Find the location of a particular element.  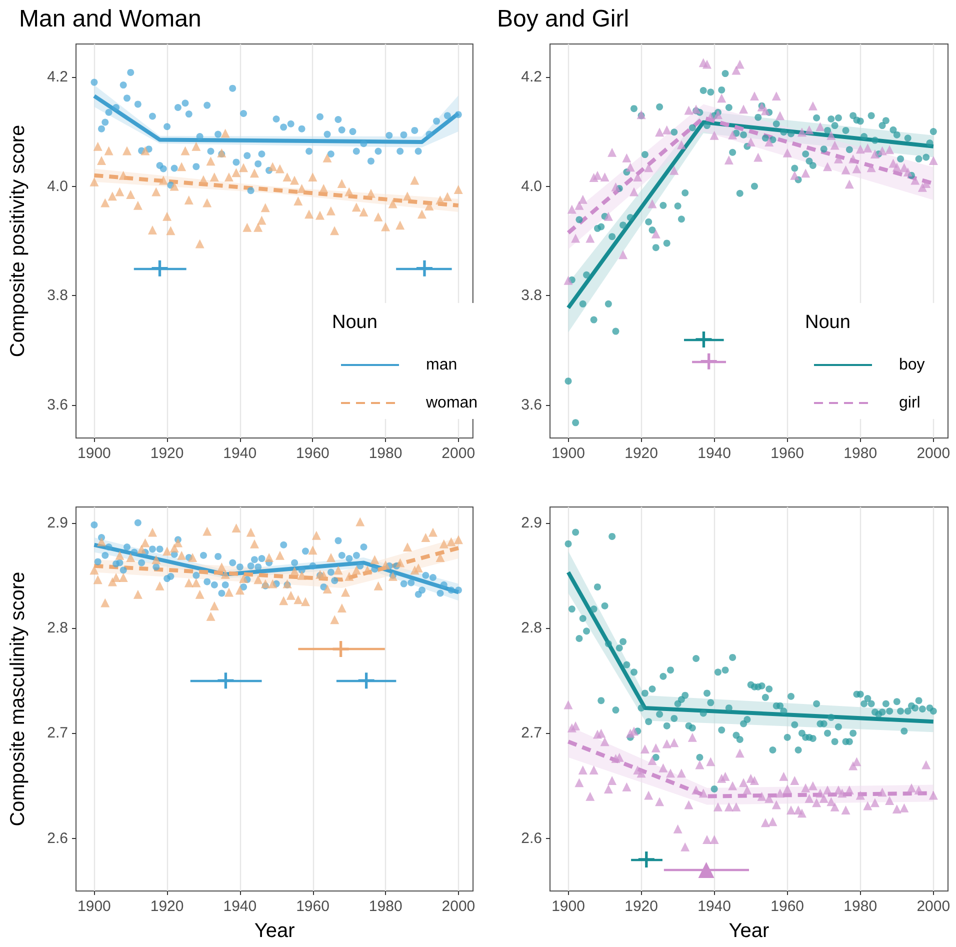

chart-title: Boy and Girl is located at coordinates (563, 19).